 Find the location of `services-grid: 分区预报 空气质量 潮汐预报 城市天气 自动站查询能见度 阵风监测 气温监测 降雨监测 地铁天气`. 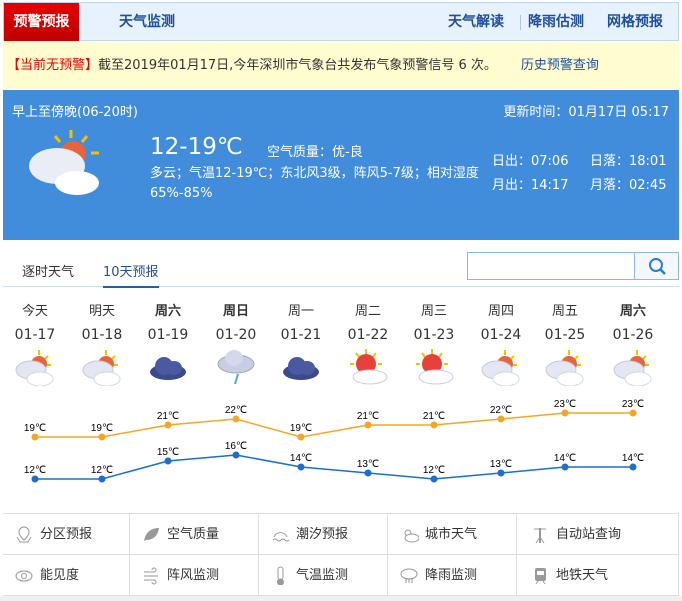

services-grid: 分区预报 空气质量 潮汐预报 城市天气 自动站查询能见度 阵风监测 气温监测 降雨监测 地铁天气 is located at coordinates (341, 554).